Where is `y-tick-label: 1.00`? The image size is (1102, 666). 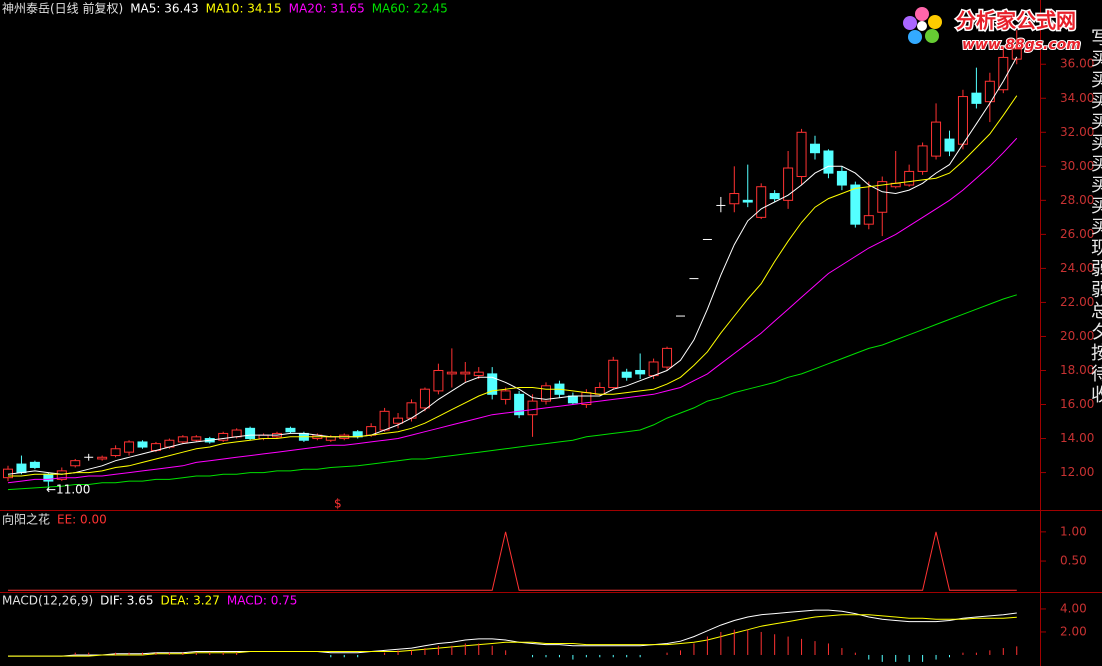
y-tick-label: 1.00 is located at coordinates (1073, 531).